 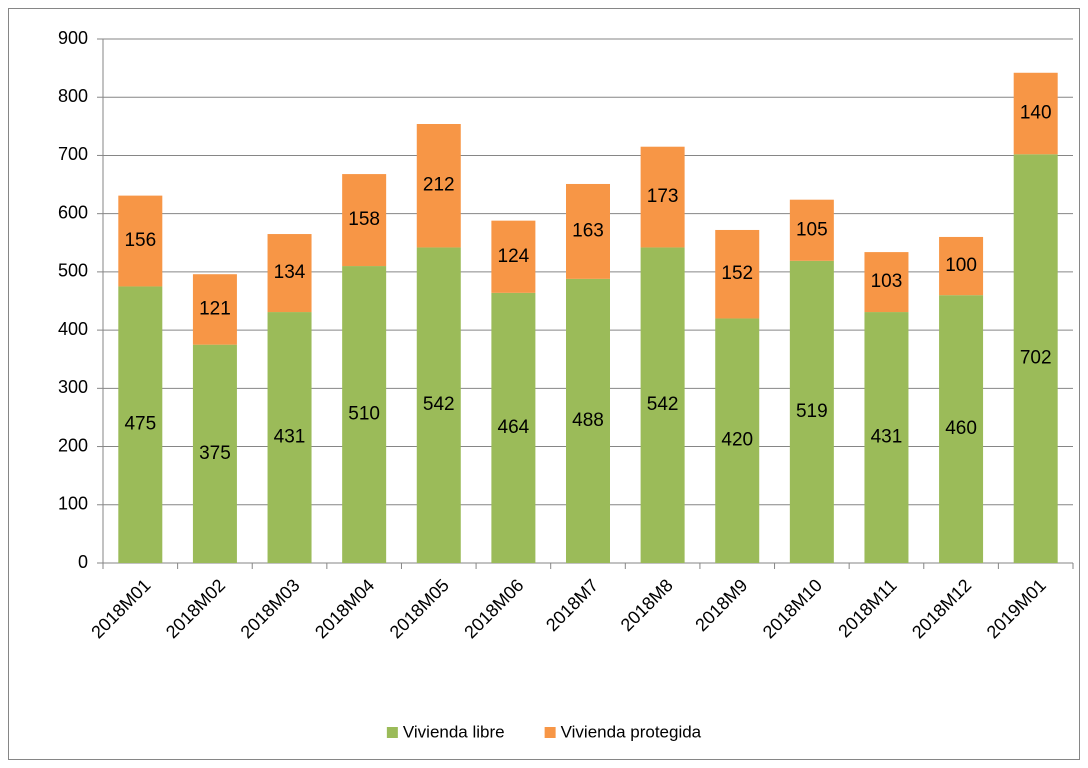 I want to click on y-tick-label: 0, so click(x=83, y=562).